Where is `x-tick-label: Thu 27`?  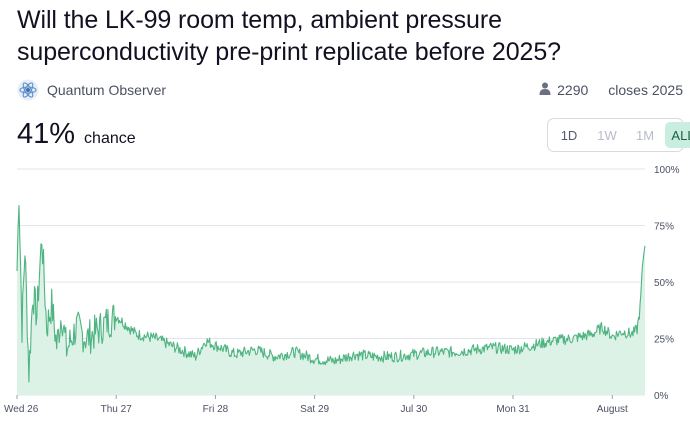
x-tick-label: Thu 27 is located at coordinates (117, 409).